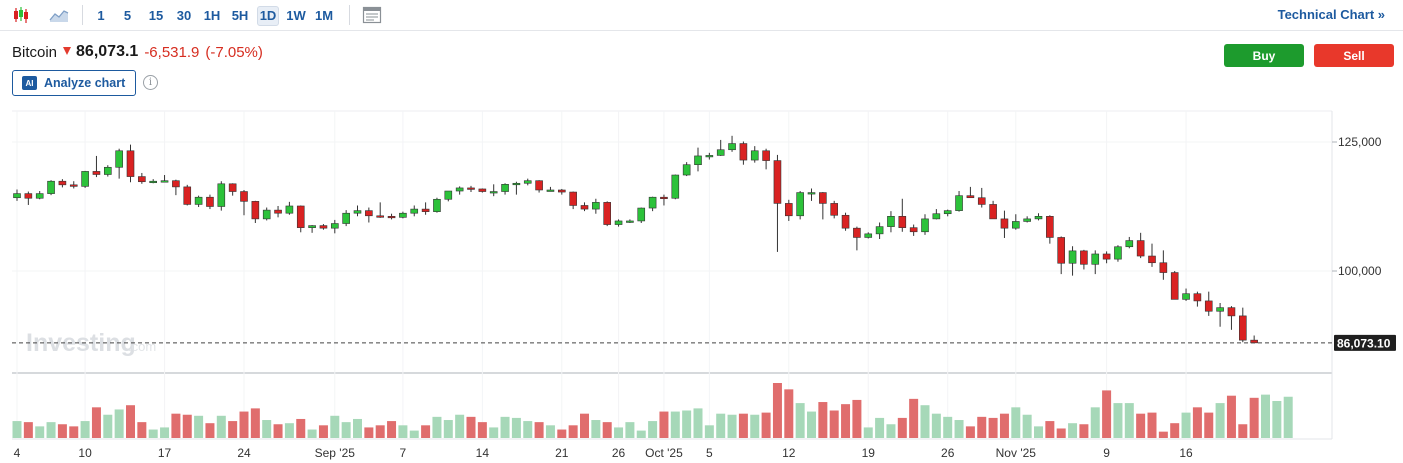  What do you see at coordinates (127, 15) in the screenshot?
I see `timeframe-5: 5` at bounding box center [127, 15].